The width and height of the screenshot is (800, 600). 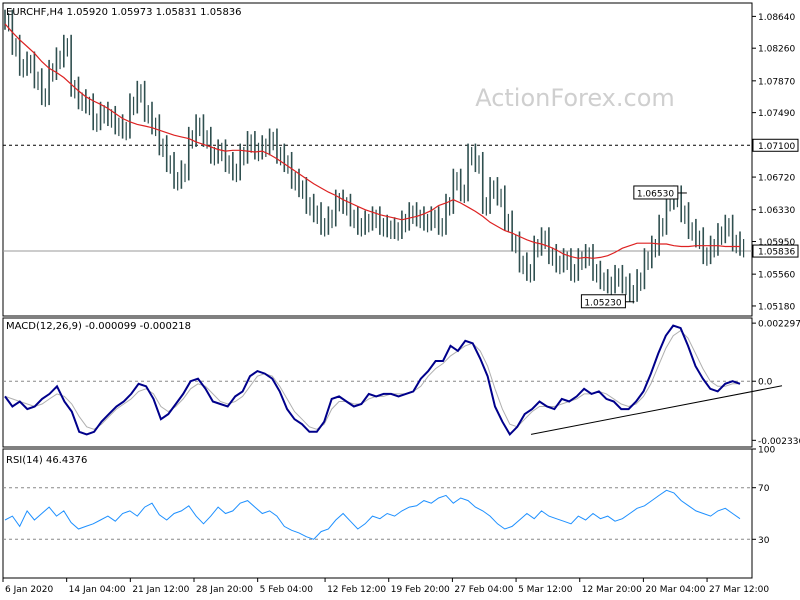 I want to click on watermark-text: ActionForex.com, so click(x=575, y=98).